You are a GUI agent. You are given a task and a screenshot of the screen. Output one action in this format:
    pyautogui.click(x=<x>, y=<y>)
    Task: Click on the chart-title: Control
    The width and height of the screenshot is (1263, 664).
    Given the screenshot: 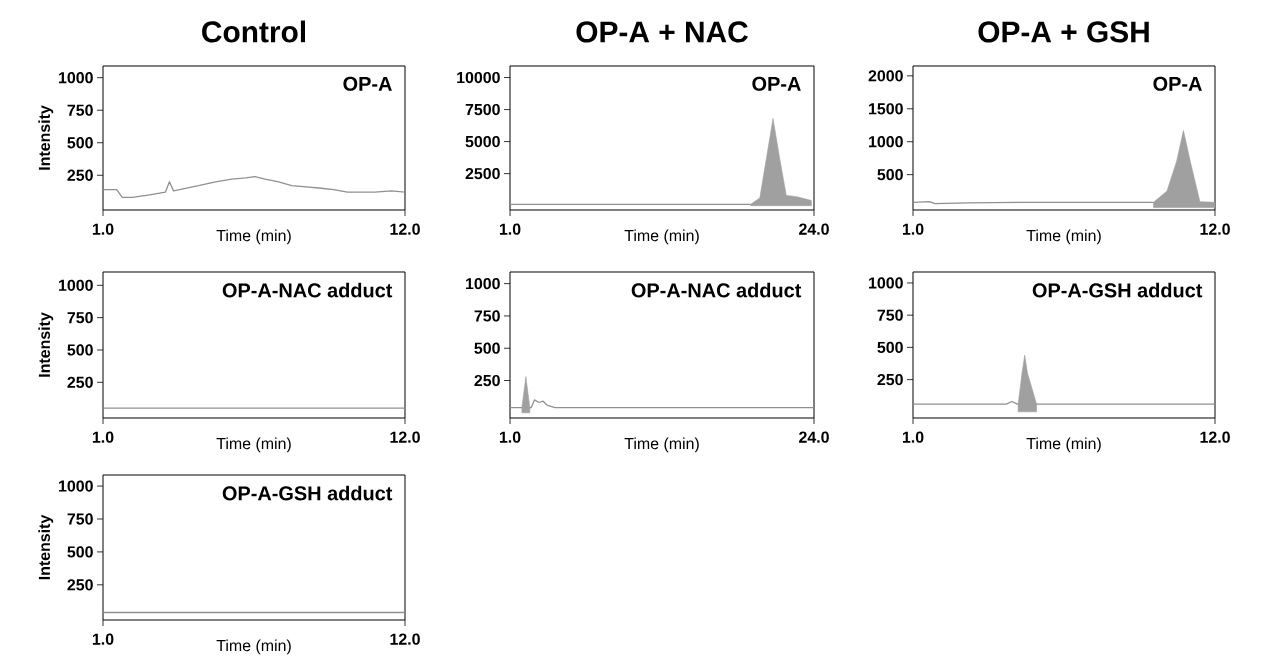 What is the action you would take?
    pyautogui.click(x=254, y=31)
    